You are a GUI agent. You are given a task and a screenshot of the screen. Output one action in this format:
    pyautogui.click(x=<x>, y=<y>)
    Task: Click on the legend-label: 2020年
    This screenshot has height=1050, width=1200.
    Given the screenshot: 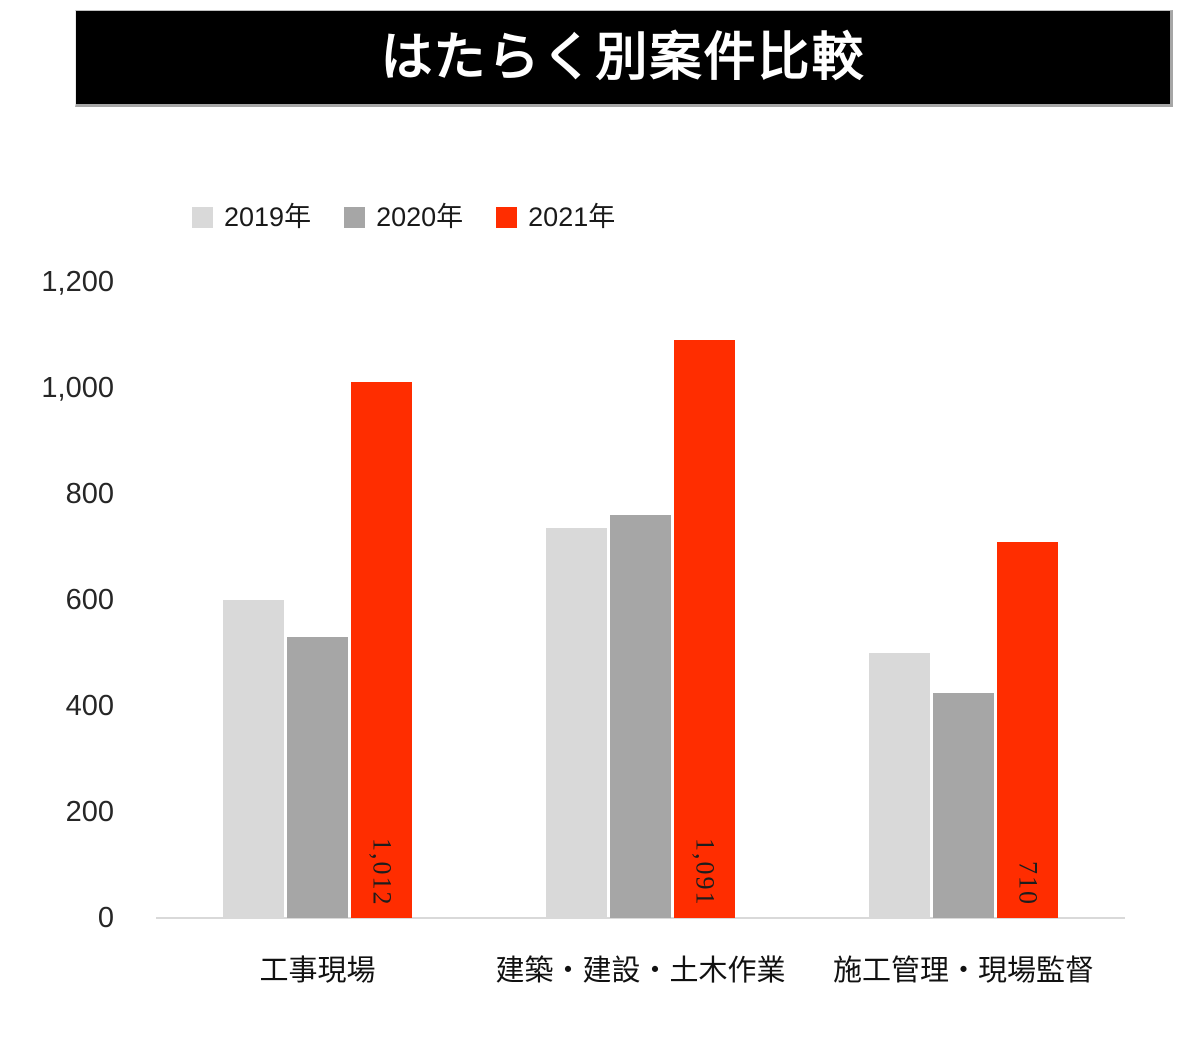 What is the action you would take?
    pyautogui.click(x=420, y=217)
    